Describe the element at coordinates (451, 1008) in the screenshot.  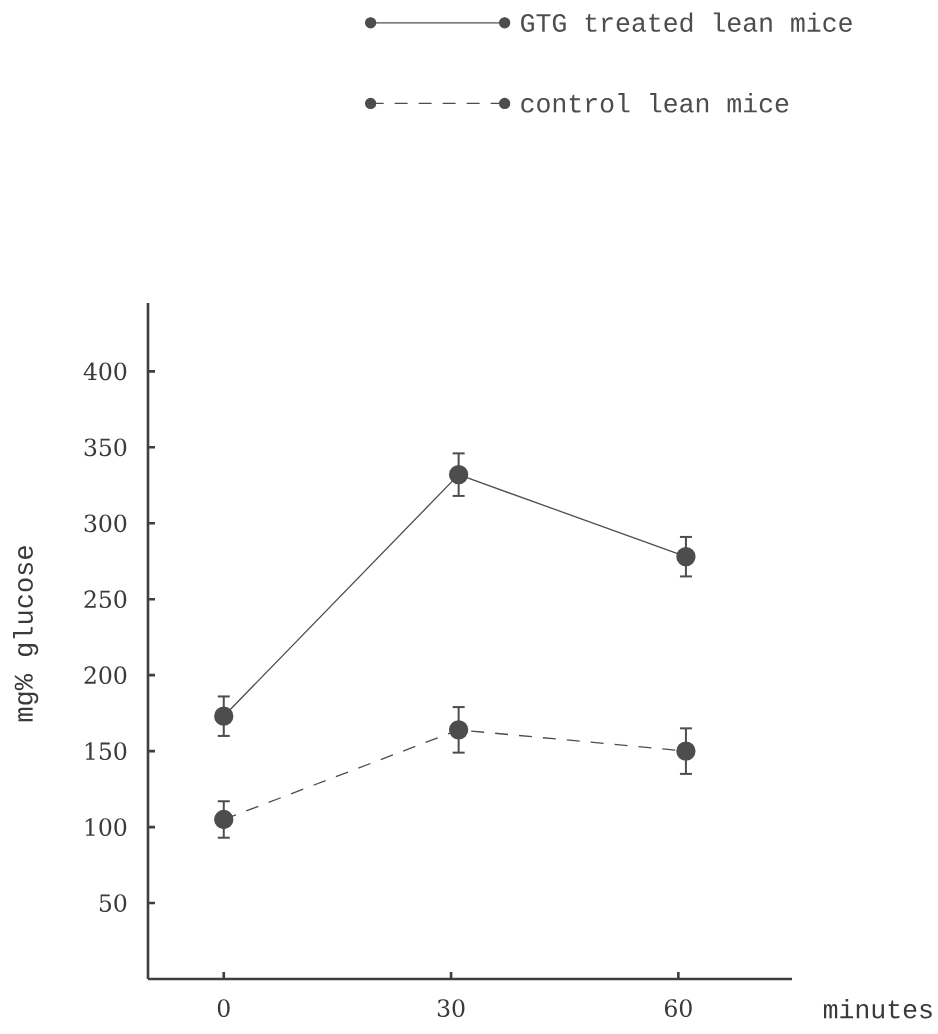
I see `x-tick-label: 30` at that location.